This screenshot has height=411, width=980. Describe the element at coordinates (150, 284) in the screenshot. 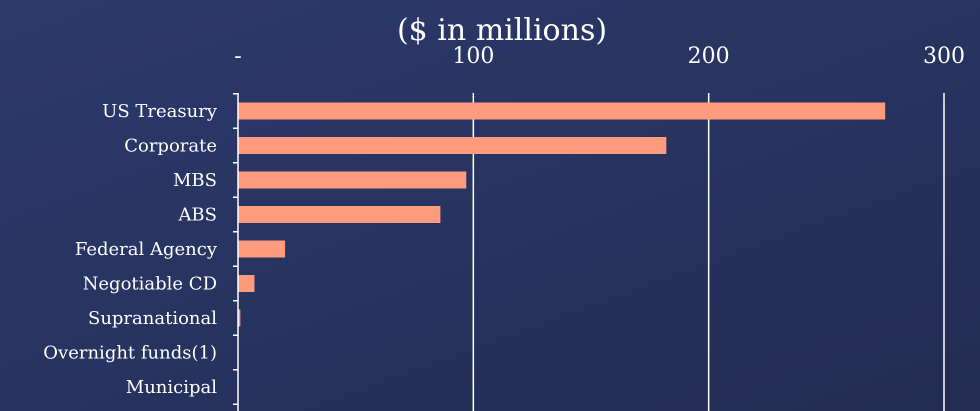

I see `category-label-5: Negotiable CD` at that location.